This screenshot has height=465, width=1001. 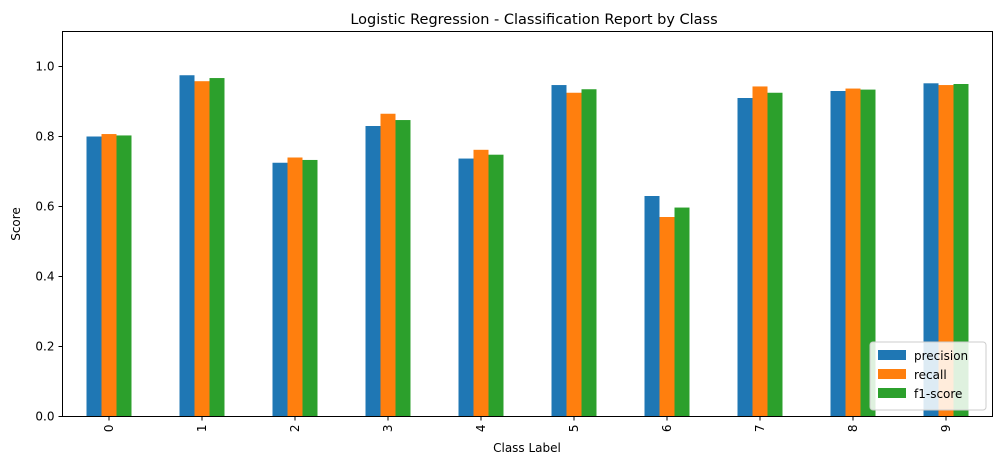 What do you see at coordinates (527, 448) in the screenshot?
I see `x-axis-title: Class Label` at bounding box center [527, 448].